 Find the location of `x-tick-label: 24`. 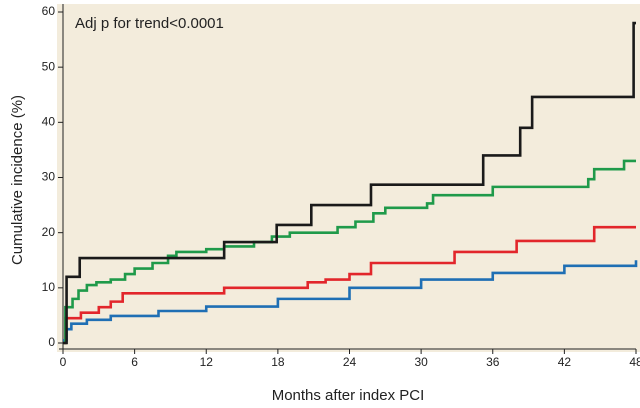

x-tick-label: 24 is located at coordinates (350, 362).